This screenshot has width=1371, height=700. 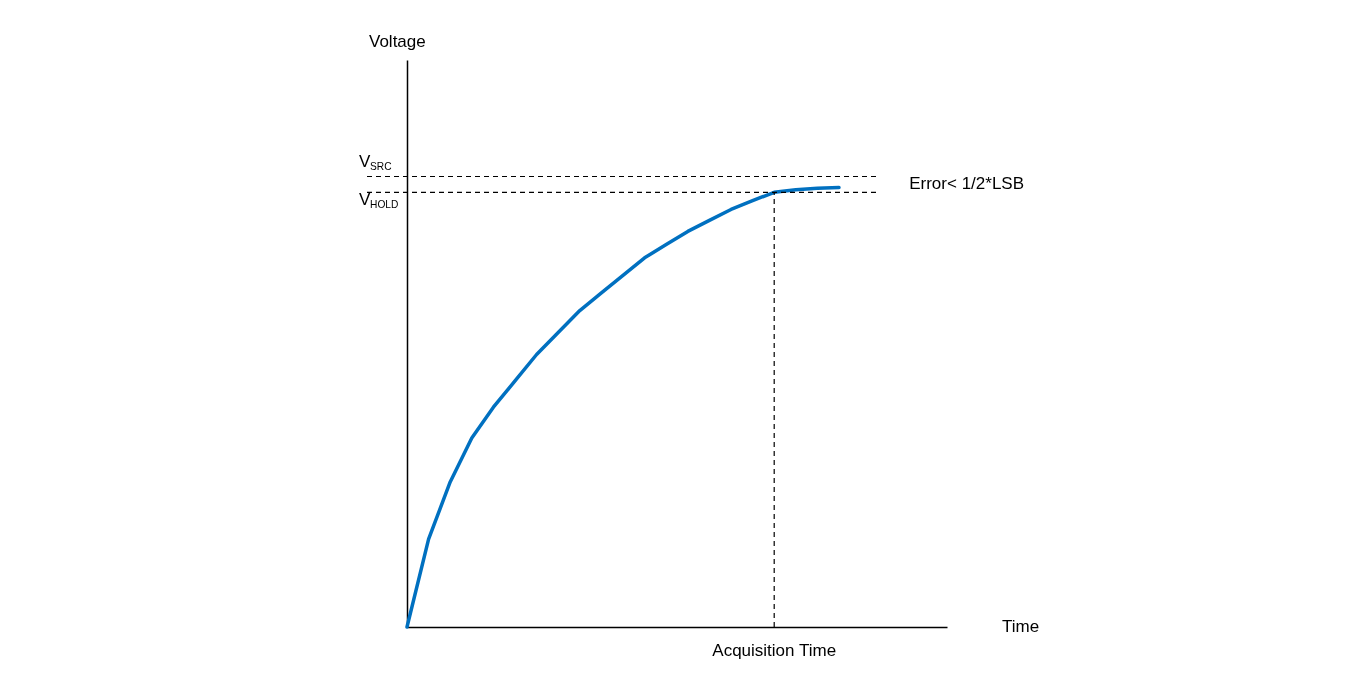 What do you see at coordinates (1021, 626) in the screenshot?
I see `text: Time` at bounding box center [1021, 626].